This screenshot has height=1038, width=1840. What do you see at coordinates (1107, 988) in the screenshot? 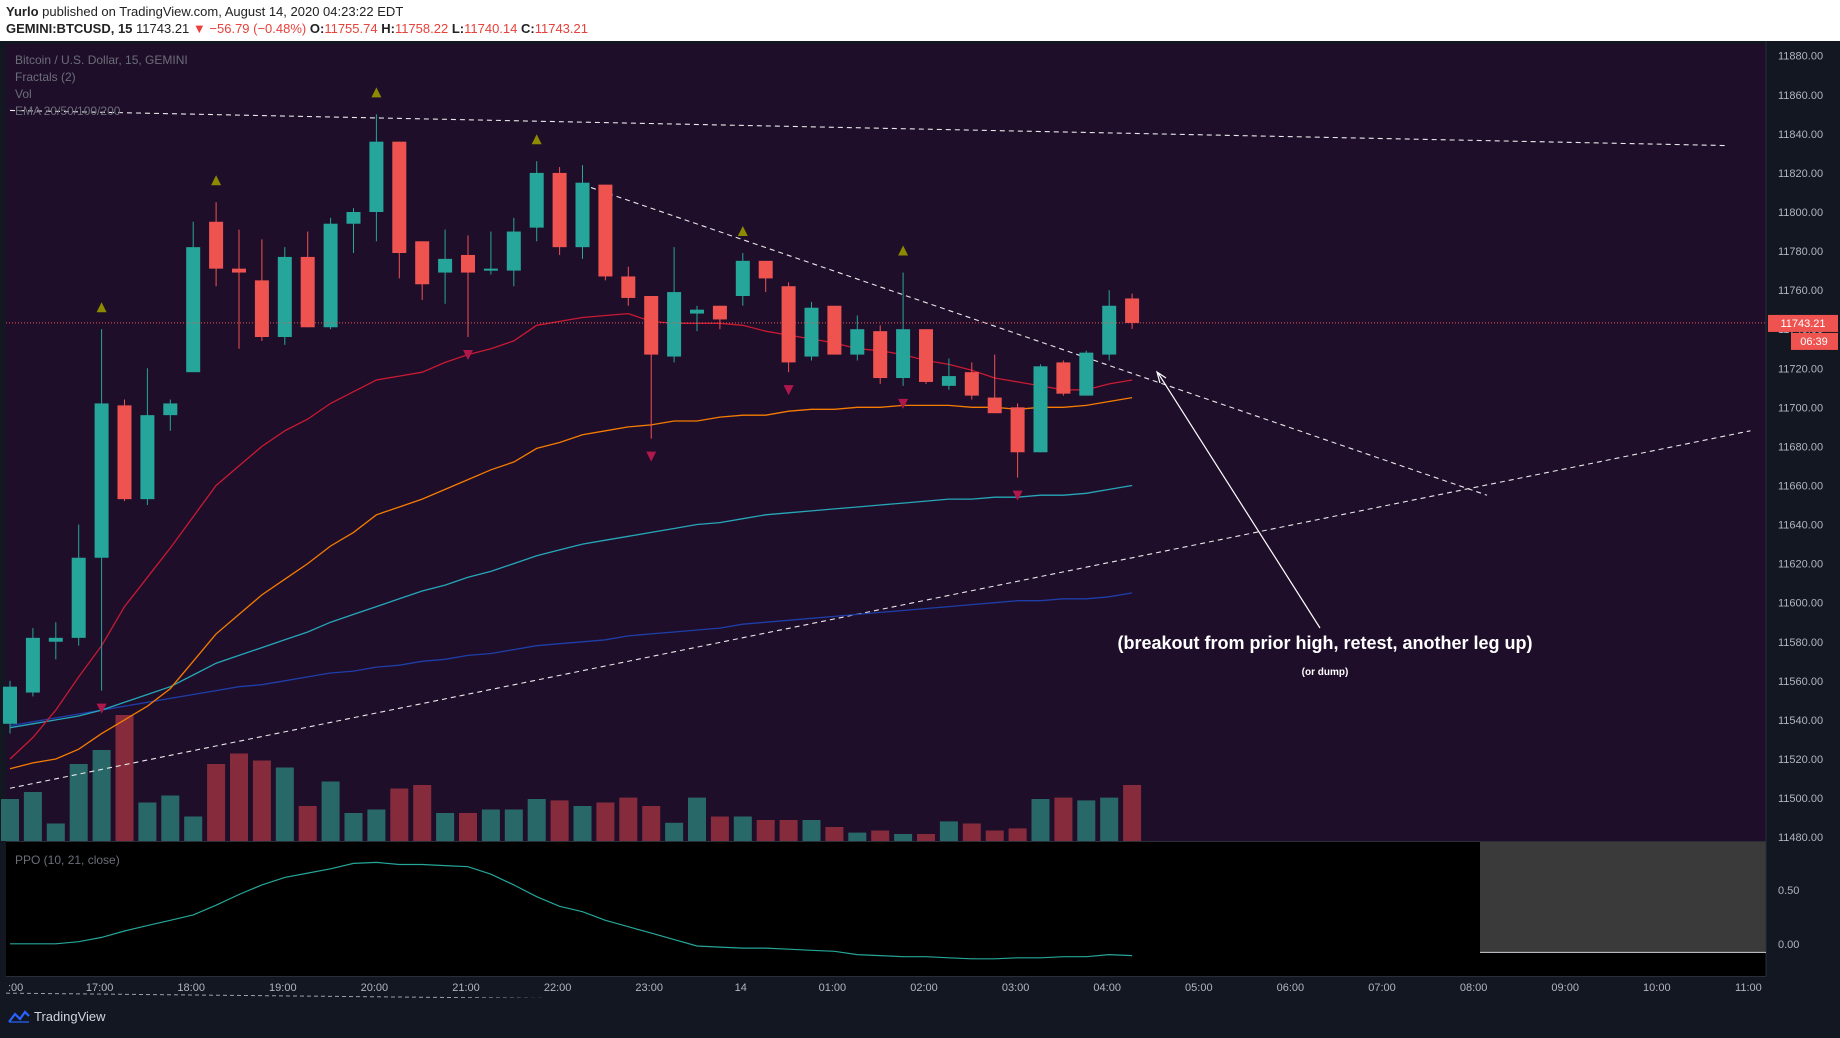
I see `time-tick-label: 04:00` at bounding box center [1107, 988].